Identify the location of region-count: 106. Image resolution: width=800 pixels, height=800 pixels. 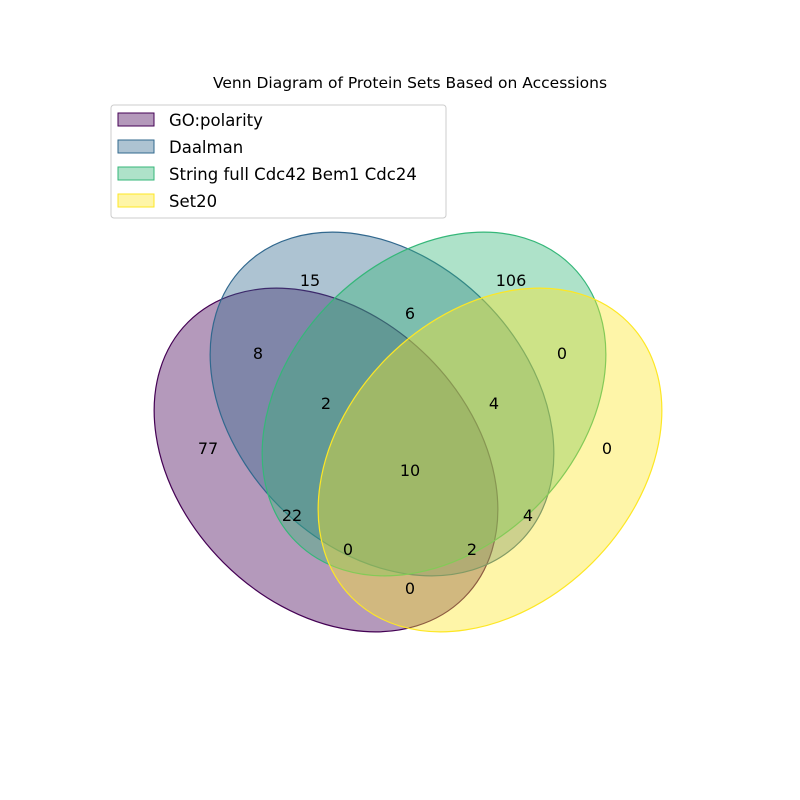
(511, 280).